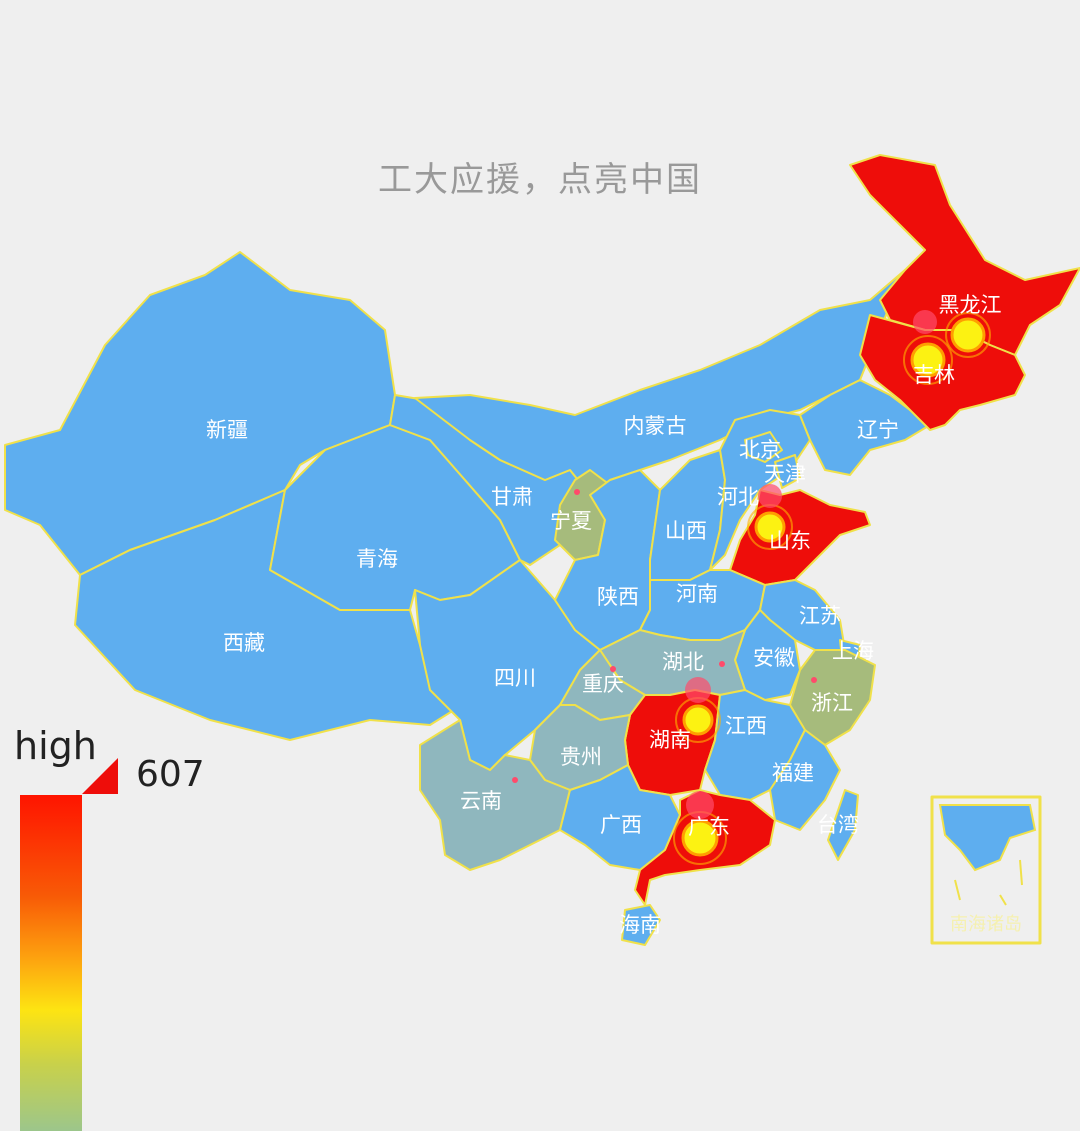 Image resolution: width=1080 pixels, height=1131 pixels. I want to click on label-jiangxi: 江西, so click(746, 726).